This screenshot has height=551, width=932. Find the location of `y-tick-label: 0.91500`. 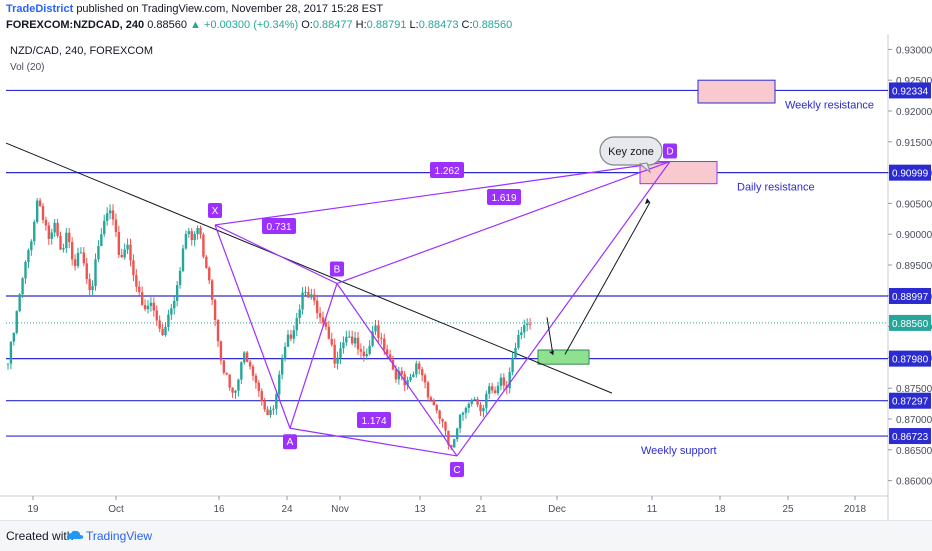

y-tick-label: 0.91500 is located at coordinates (914, 143).